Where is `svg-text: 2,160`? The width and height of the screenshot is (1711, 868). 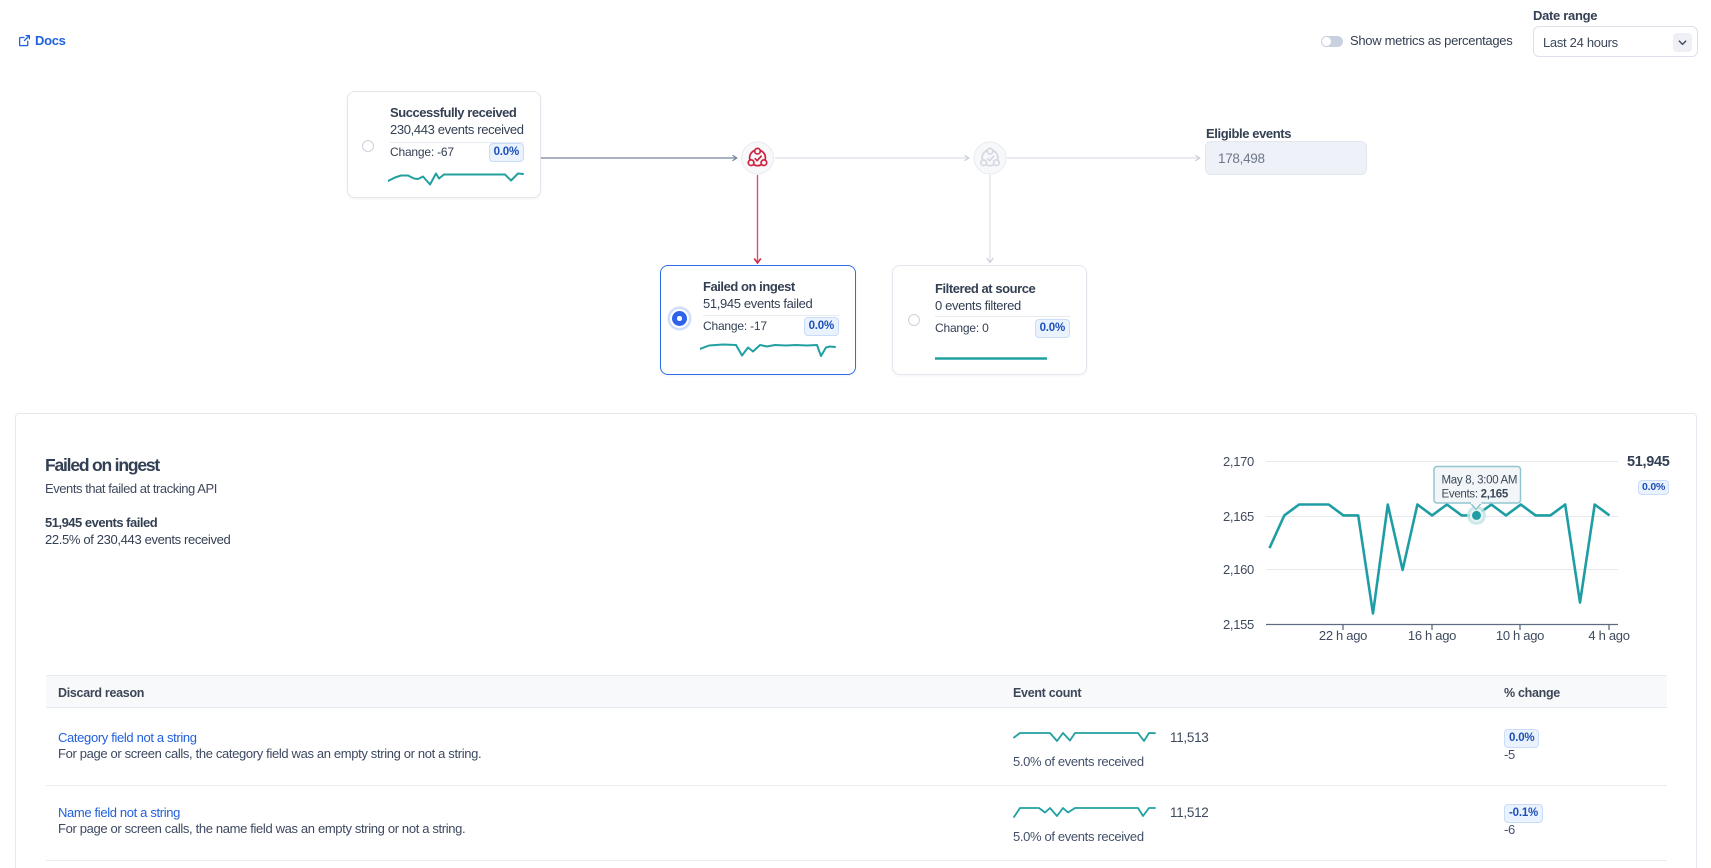 svg-text: 2,160 is located at coordinates (1238, 569).